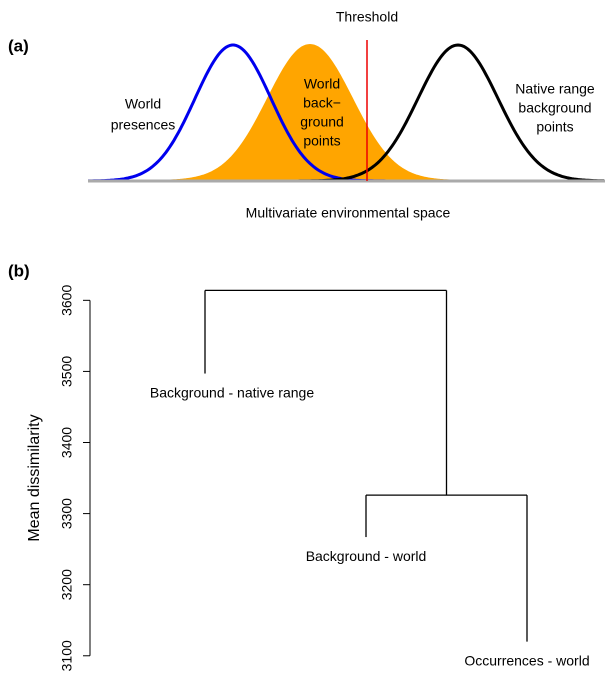 The height and width of the screenshot is (676, 608). What do you see at coordinates (366, 556) in the screenshot?
I see `leaf-label: Background - world` at bounding box center [366, 556].